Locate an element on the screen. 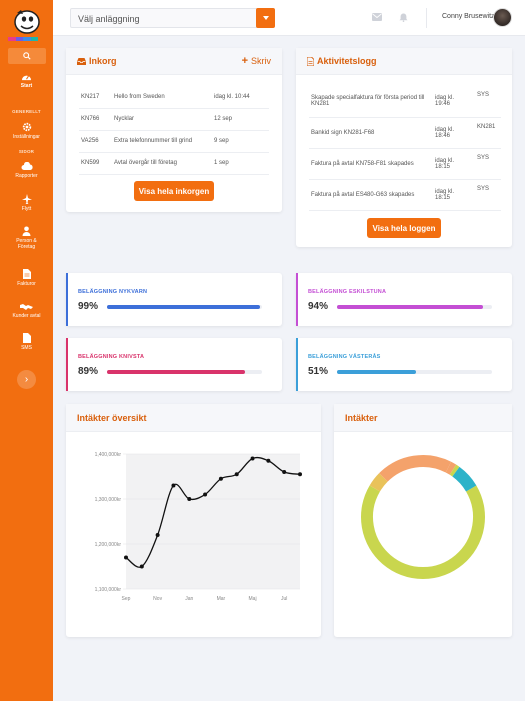 The width and height of the screenshot is (525, 701). inbox-subject: Extra telefonnummer till grind is located at coordinates (162, 141).